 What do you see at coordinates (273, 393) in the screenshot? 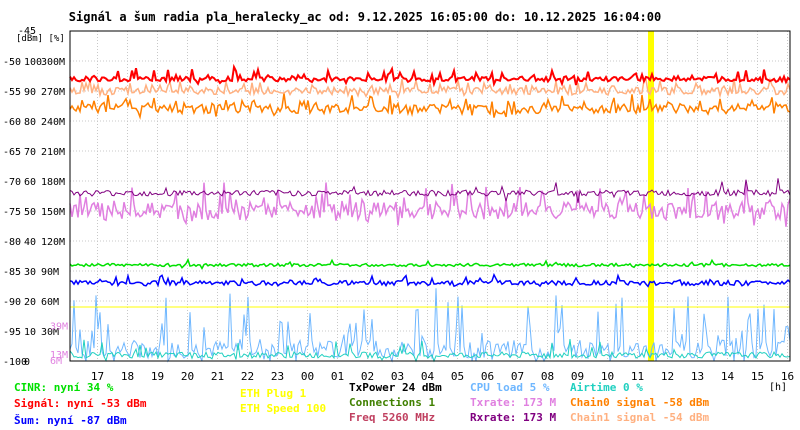
I see `legend-eth-plug: ETH Plug 1` at bounding box center [273, 393].